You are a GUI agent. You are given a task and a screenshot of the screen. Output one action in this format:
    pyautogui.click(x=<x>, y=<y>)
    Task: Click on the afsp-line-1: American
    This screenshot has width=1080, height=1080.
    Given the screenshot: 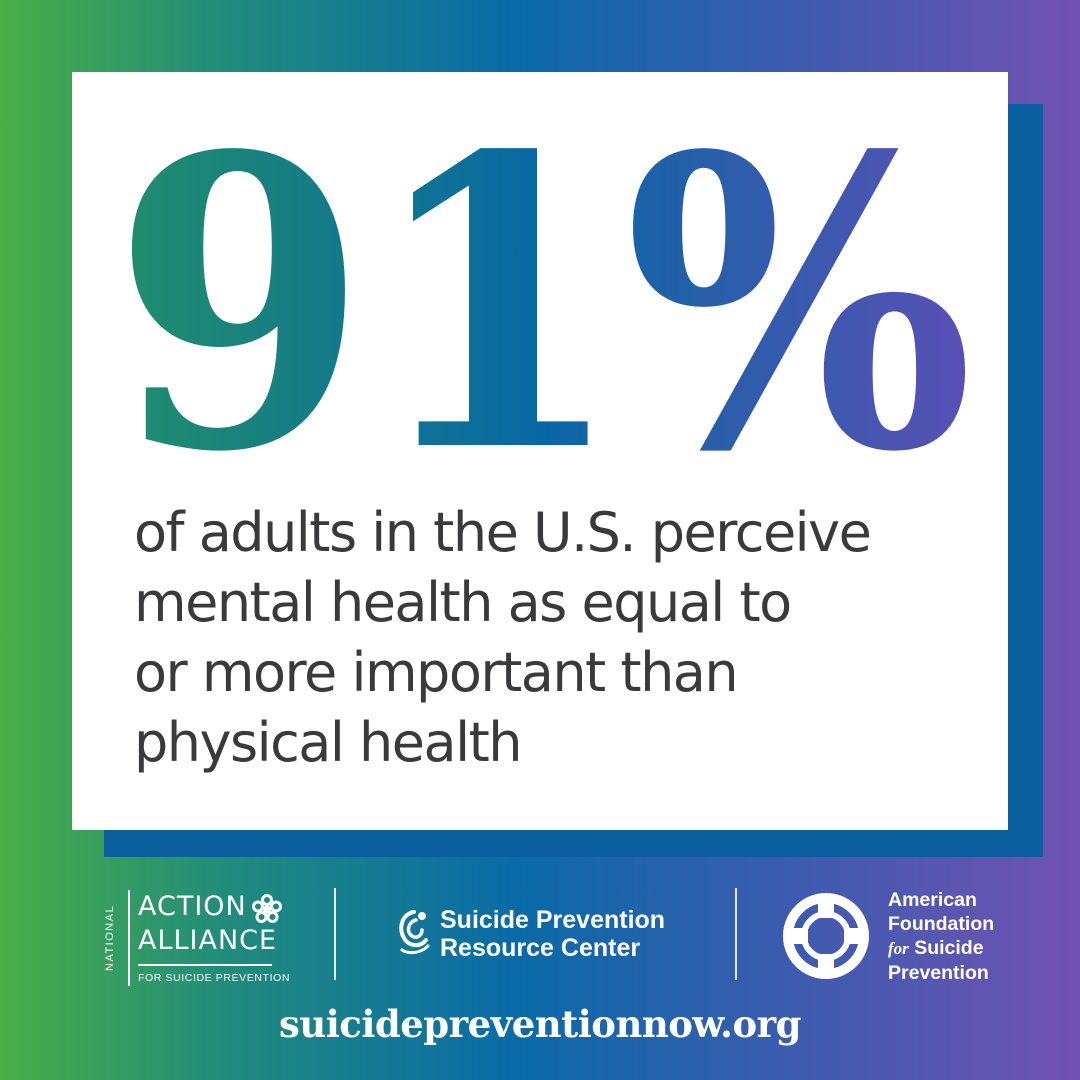 What is the action you would take?
    pyautogui.click(x=932, y=900)
    